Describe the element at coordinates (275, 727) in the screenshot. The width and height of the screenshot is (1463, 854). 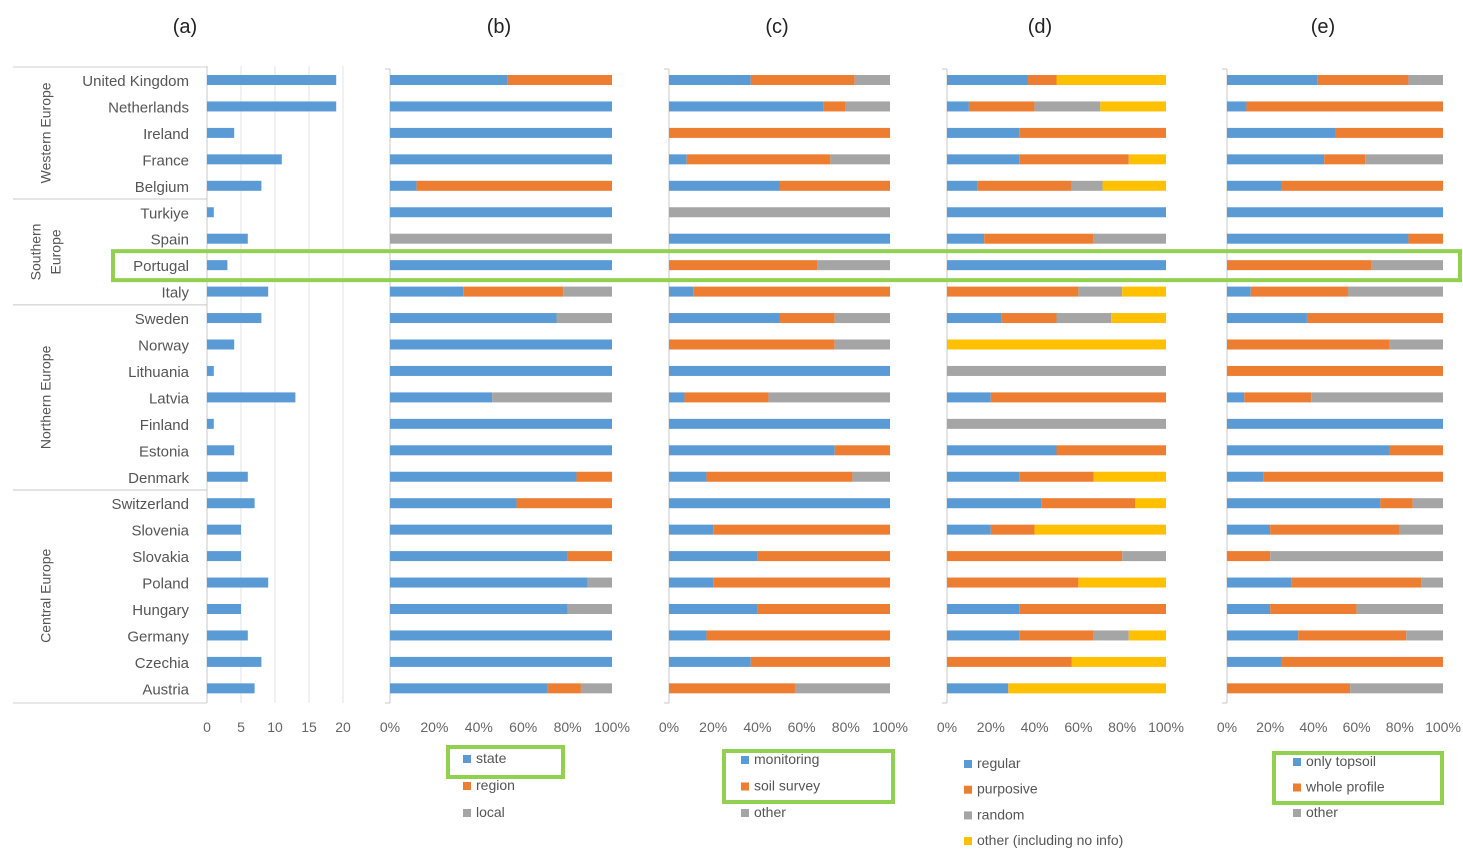
I see `x-tick-label: 10` at that location.